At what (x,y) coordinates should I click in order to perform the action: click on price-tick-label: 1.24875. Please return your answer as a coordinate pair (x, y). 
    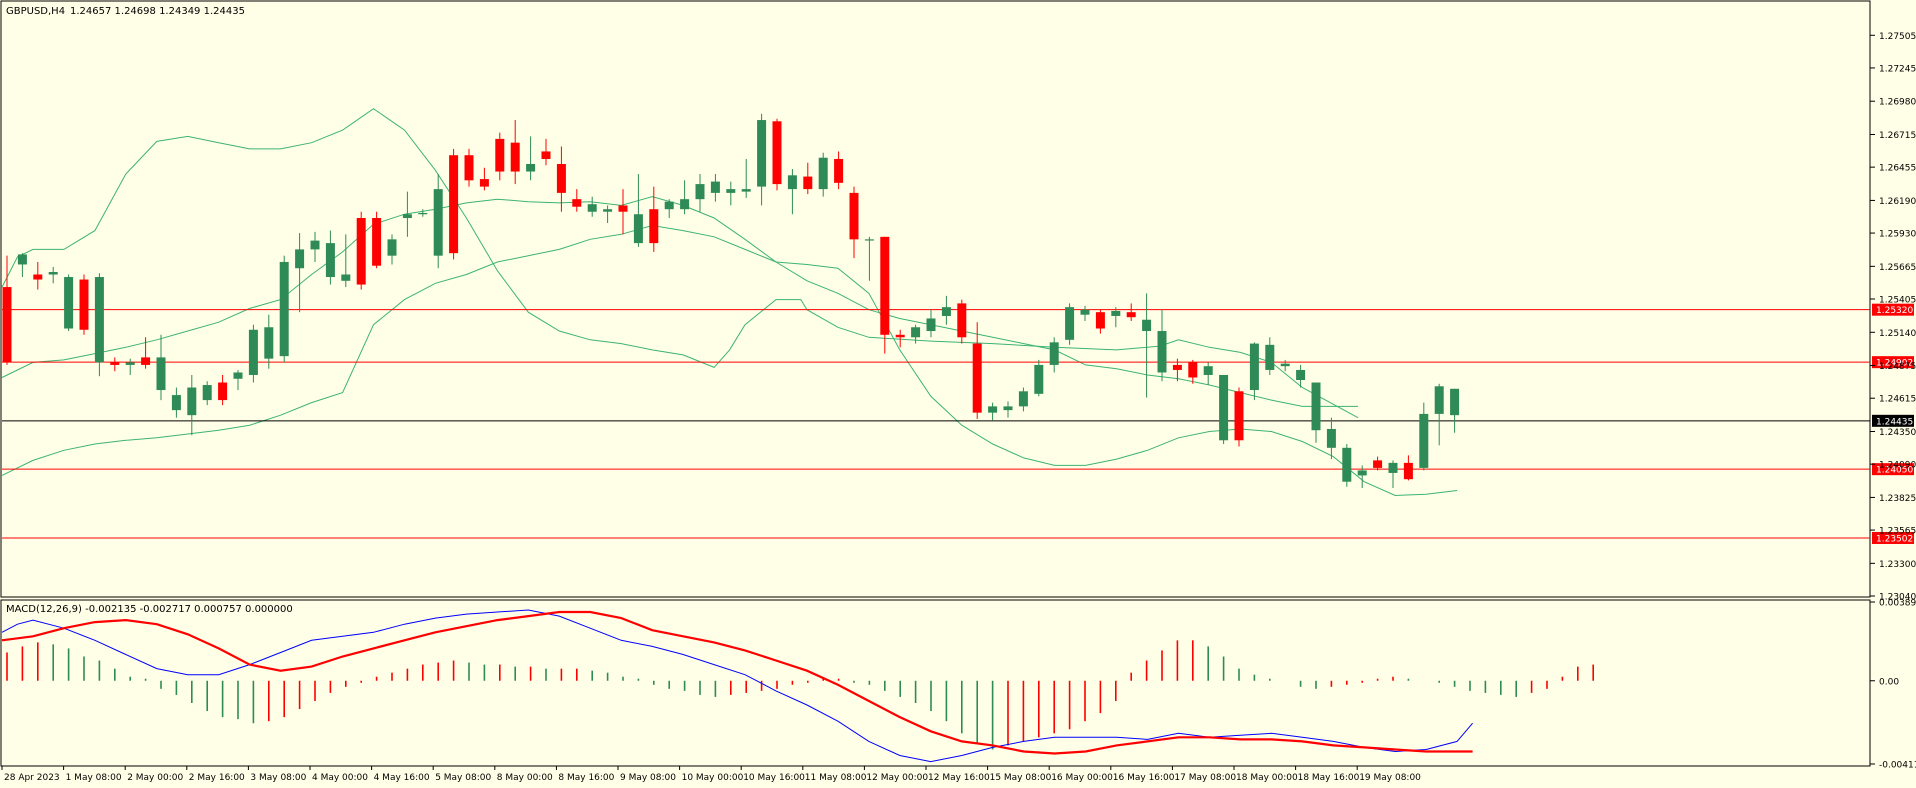
    Looking at the image, I should click on (1897, 367).